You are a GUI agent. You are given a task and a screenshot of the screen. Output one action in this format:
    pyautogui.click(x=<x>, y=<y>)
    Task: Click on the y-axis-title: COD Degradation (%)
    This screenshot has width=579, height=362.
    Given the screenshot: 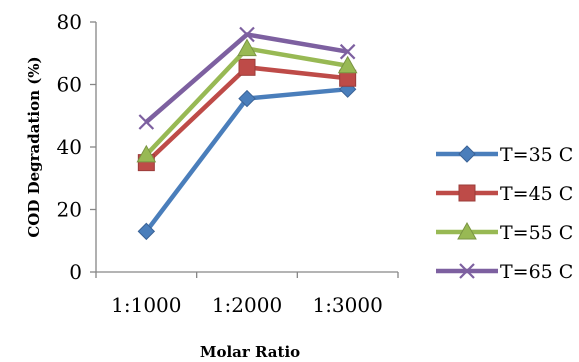 What is the action you would take?
    pyautogui.click(x=34, y=146)
    